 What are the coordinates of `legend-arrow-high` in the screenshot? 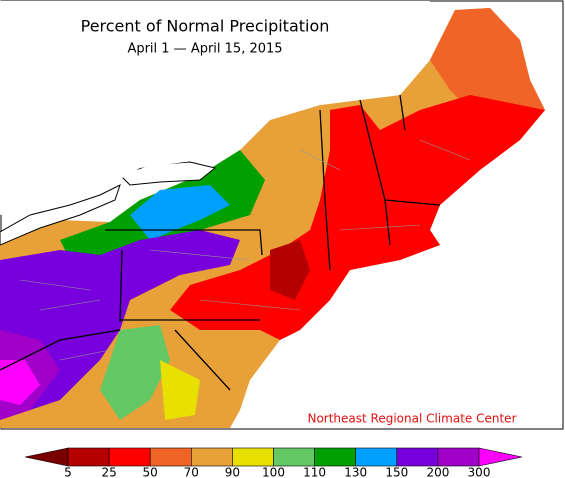 It's located at (500, 457).